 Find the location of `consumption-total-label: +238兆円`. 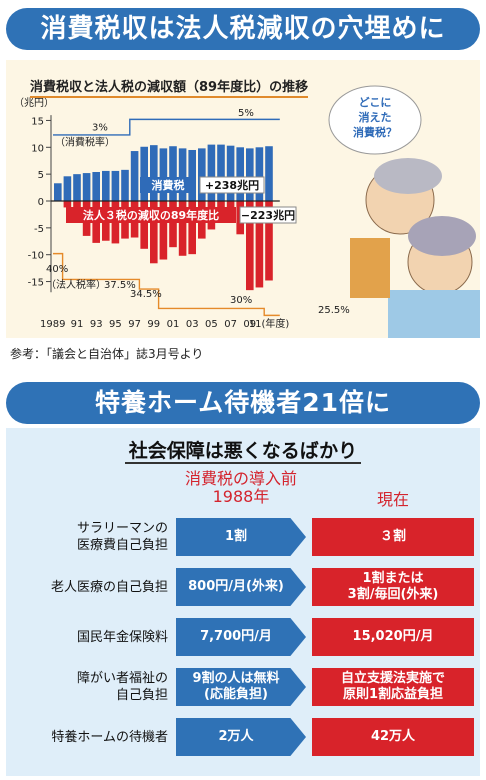

consumption-total-label: +238兆円 is located at coordinates (232, 185).